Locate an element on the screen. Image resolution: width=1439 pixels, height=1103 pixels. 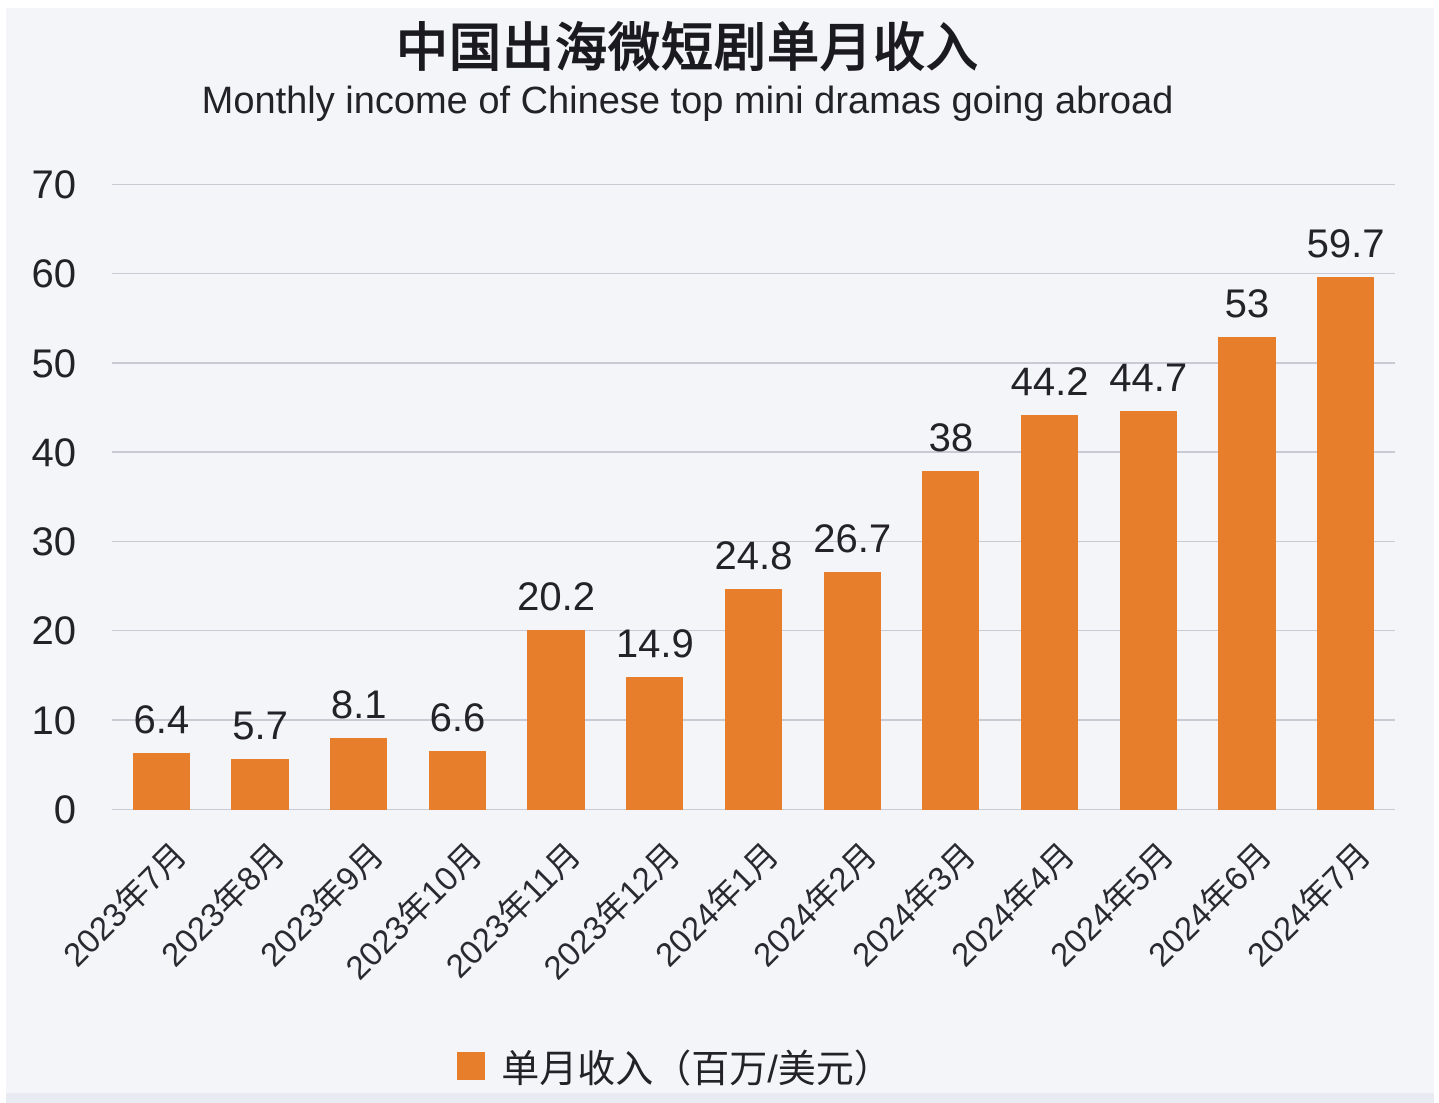
bar-2024年3月 is located at coordinates (951, 640).